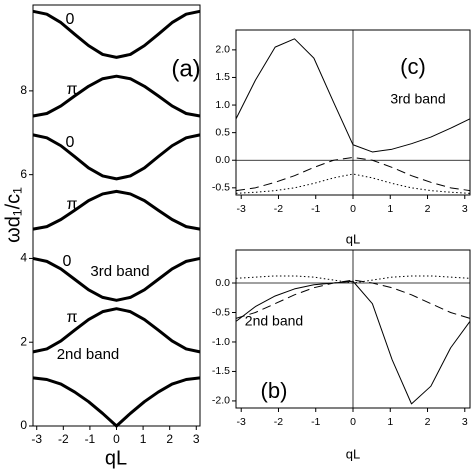 This screenshot has width=474, height=471. Describe the element at coordinates (185, 68) in the screenshot. I see `annotation: (a)` at that location.